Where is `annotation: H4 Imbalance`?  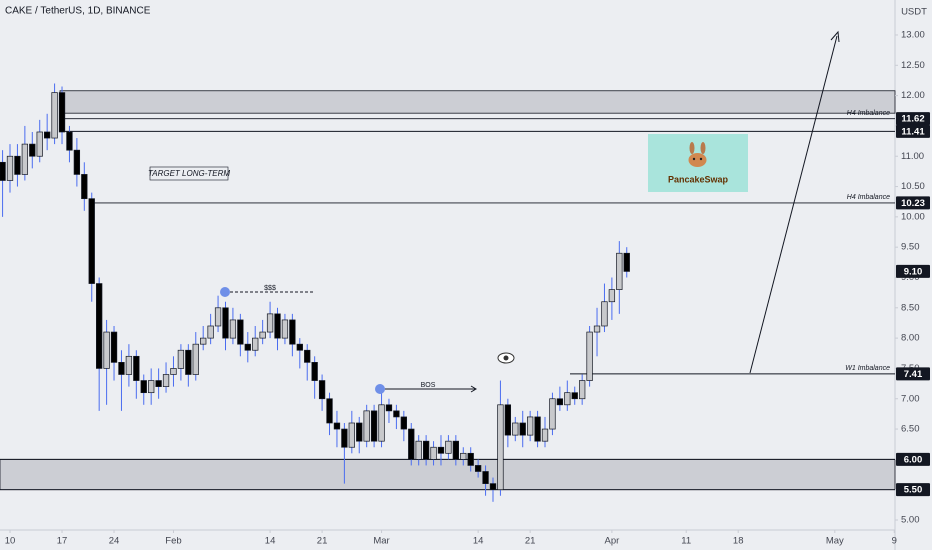
annotation: H4 Imbalance is located at coordinates (868, 197).